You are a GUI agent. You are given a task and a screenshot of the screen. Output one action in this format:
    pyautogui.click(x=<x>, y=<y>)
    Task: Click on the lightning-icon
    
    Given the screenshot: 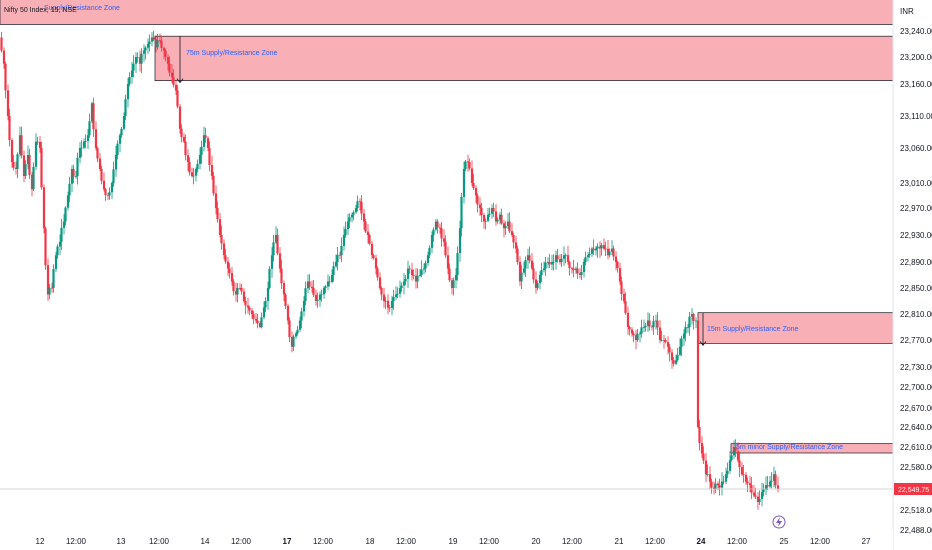 What is the action you would take?
    pyautogui.click(x=779, y=522)
    